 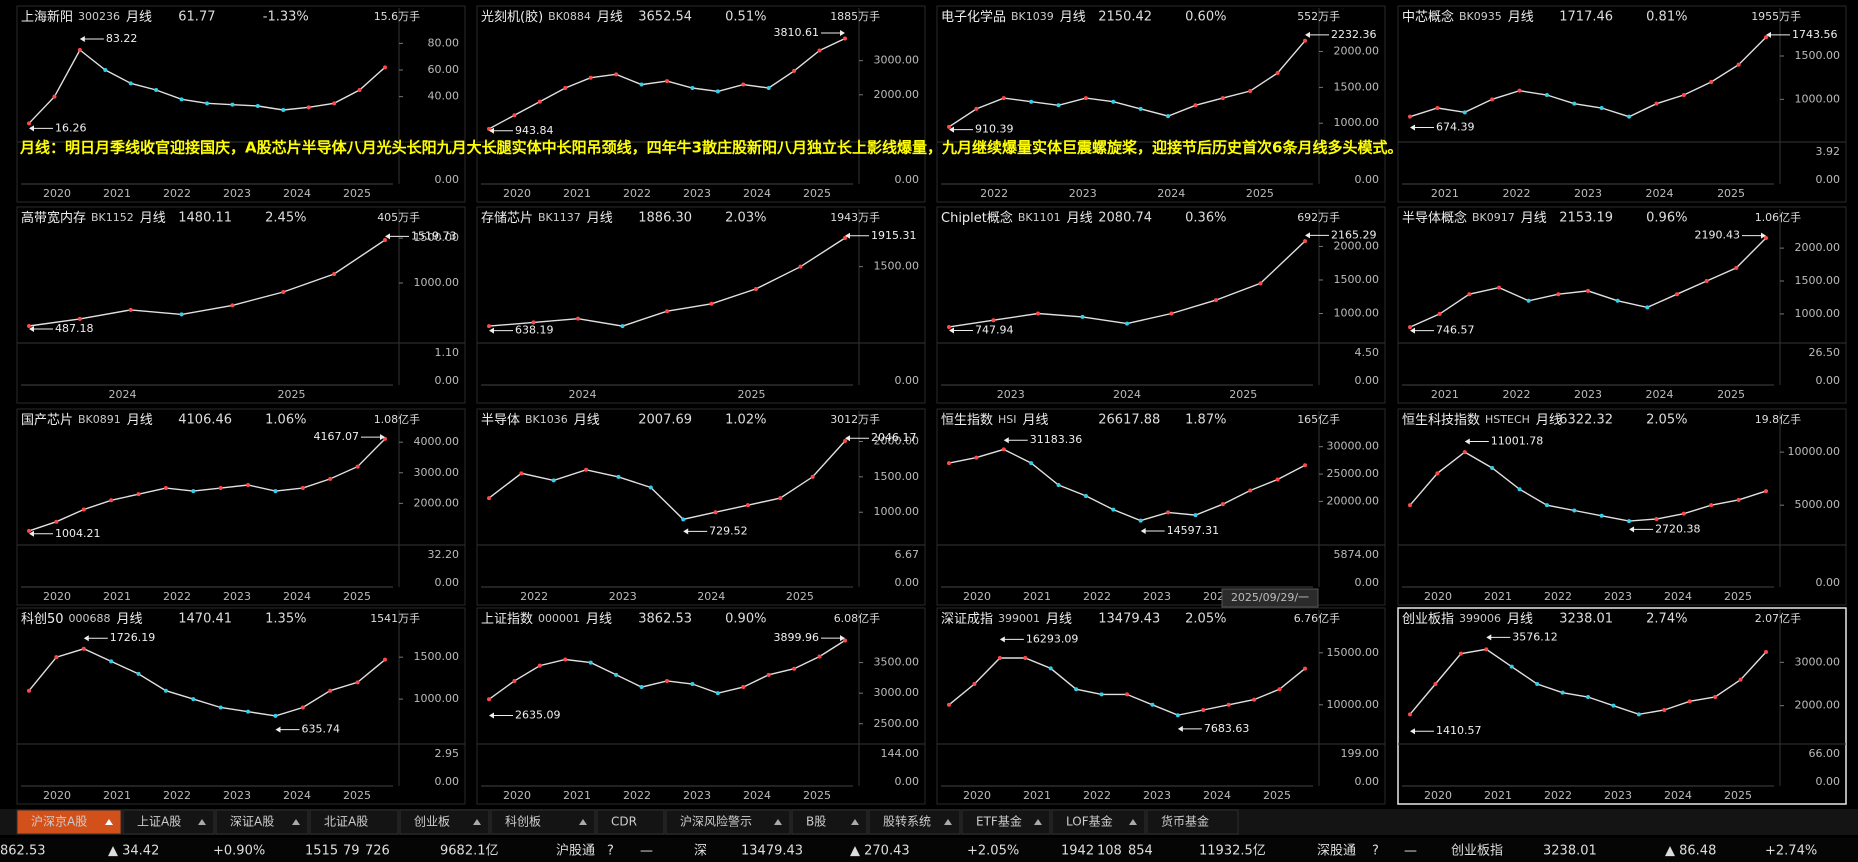 What do you see at coordinates (665, 619) in the screenshot?
I see `panel-price: 3862.53` at bounding box center [665, 619].